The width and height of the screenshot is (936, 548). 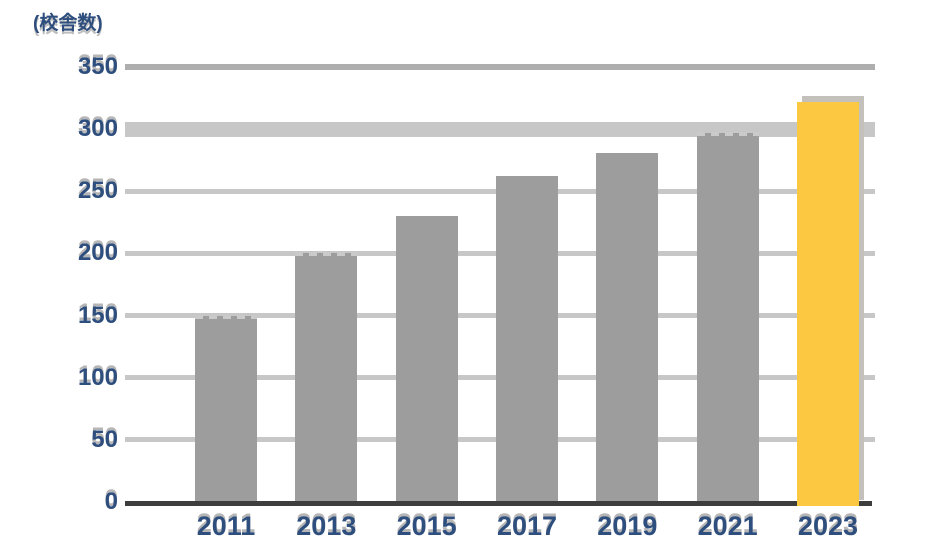 What do you see at coordinates (526, 339) in the screenshot?
I see `bar-2017` at bounding box center [526, 339].